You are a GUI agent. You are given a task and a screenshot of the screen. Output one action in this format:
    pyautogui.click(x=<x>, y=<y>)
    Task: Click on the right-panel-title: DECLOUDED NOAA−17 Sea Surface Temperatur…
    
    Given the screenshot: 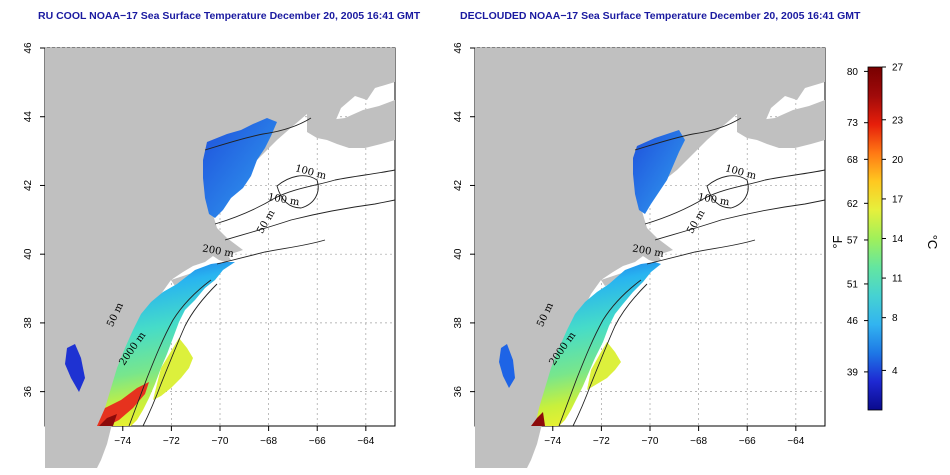 What is the action you would take?
    pyautogui.click(x=660, y=16)
    